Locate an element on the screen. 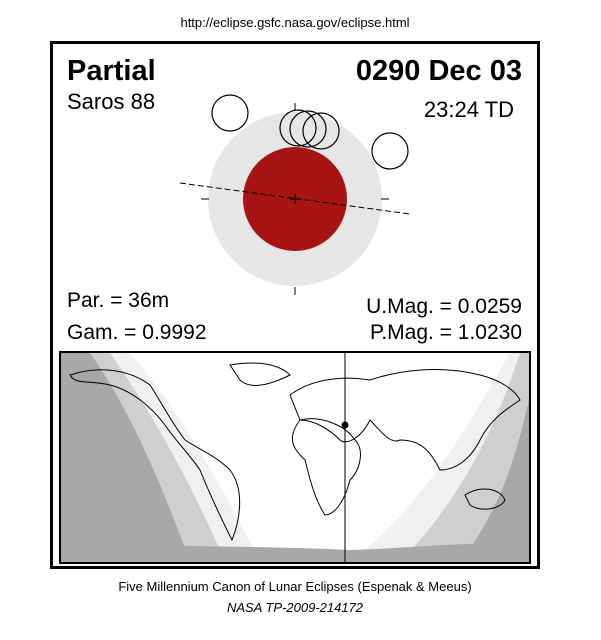 This screenshot has height=640, width=601. duration: Par. = 36m is located at coordinates (118, 300).